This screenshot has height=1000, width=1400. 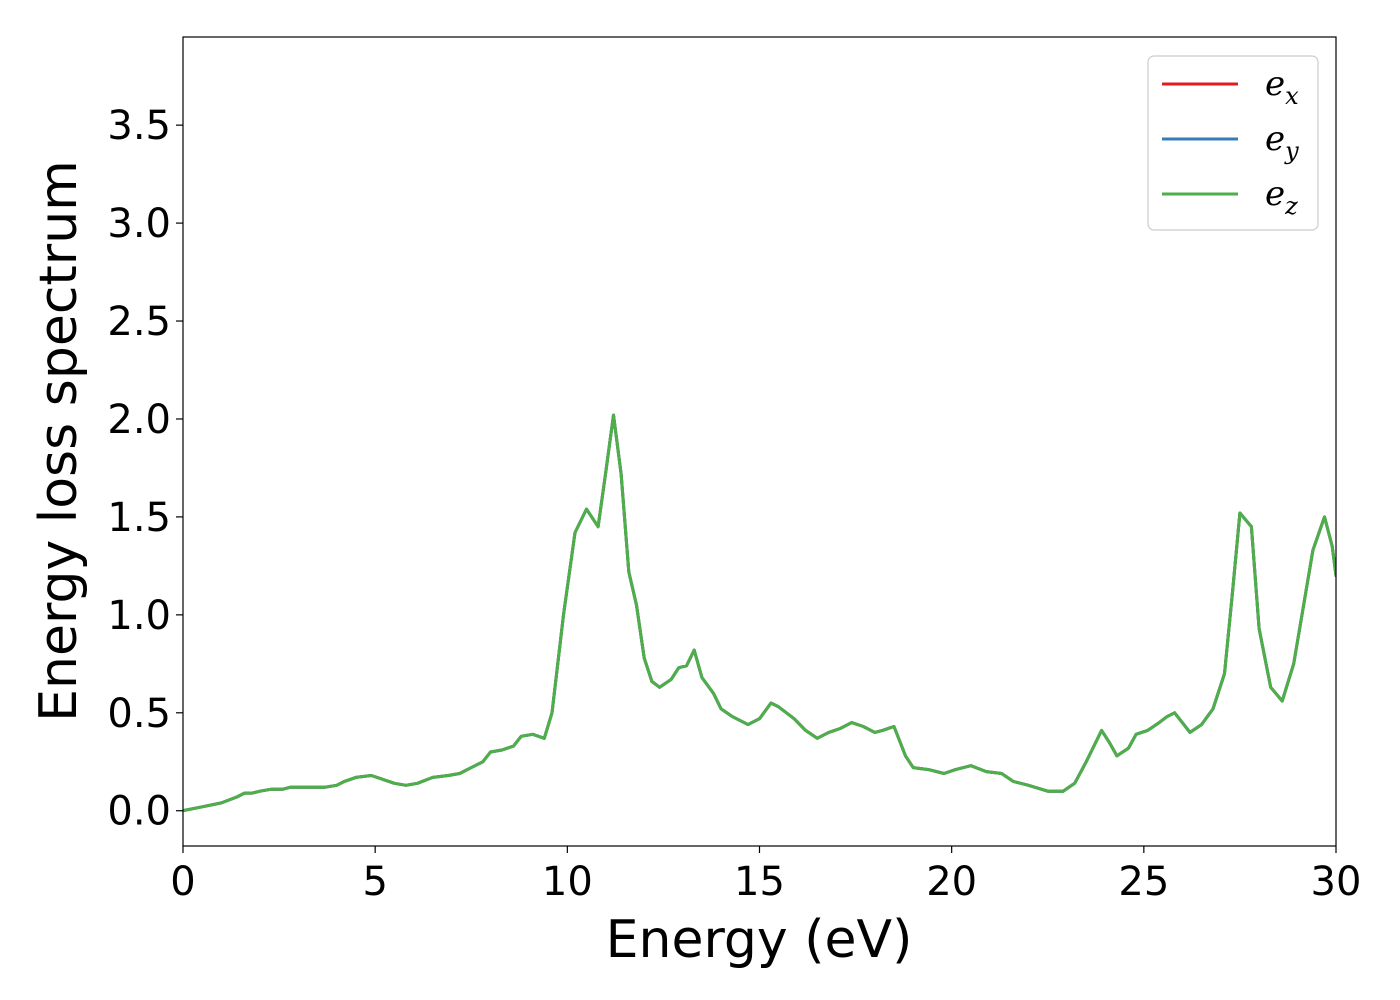 I want to click on y-tick-label: 2.0, so click(x=139, y=420).